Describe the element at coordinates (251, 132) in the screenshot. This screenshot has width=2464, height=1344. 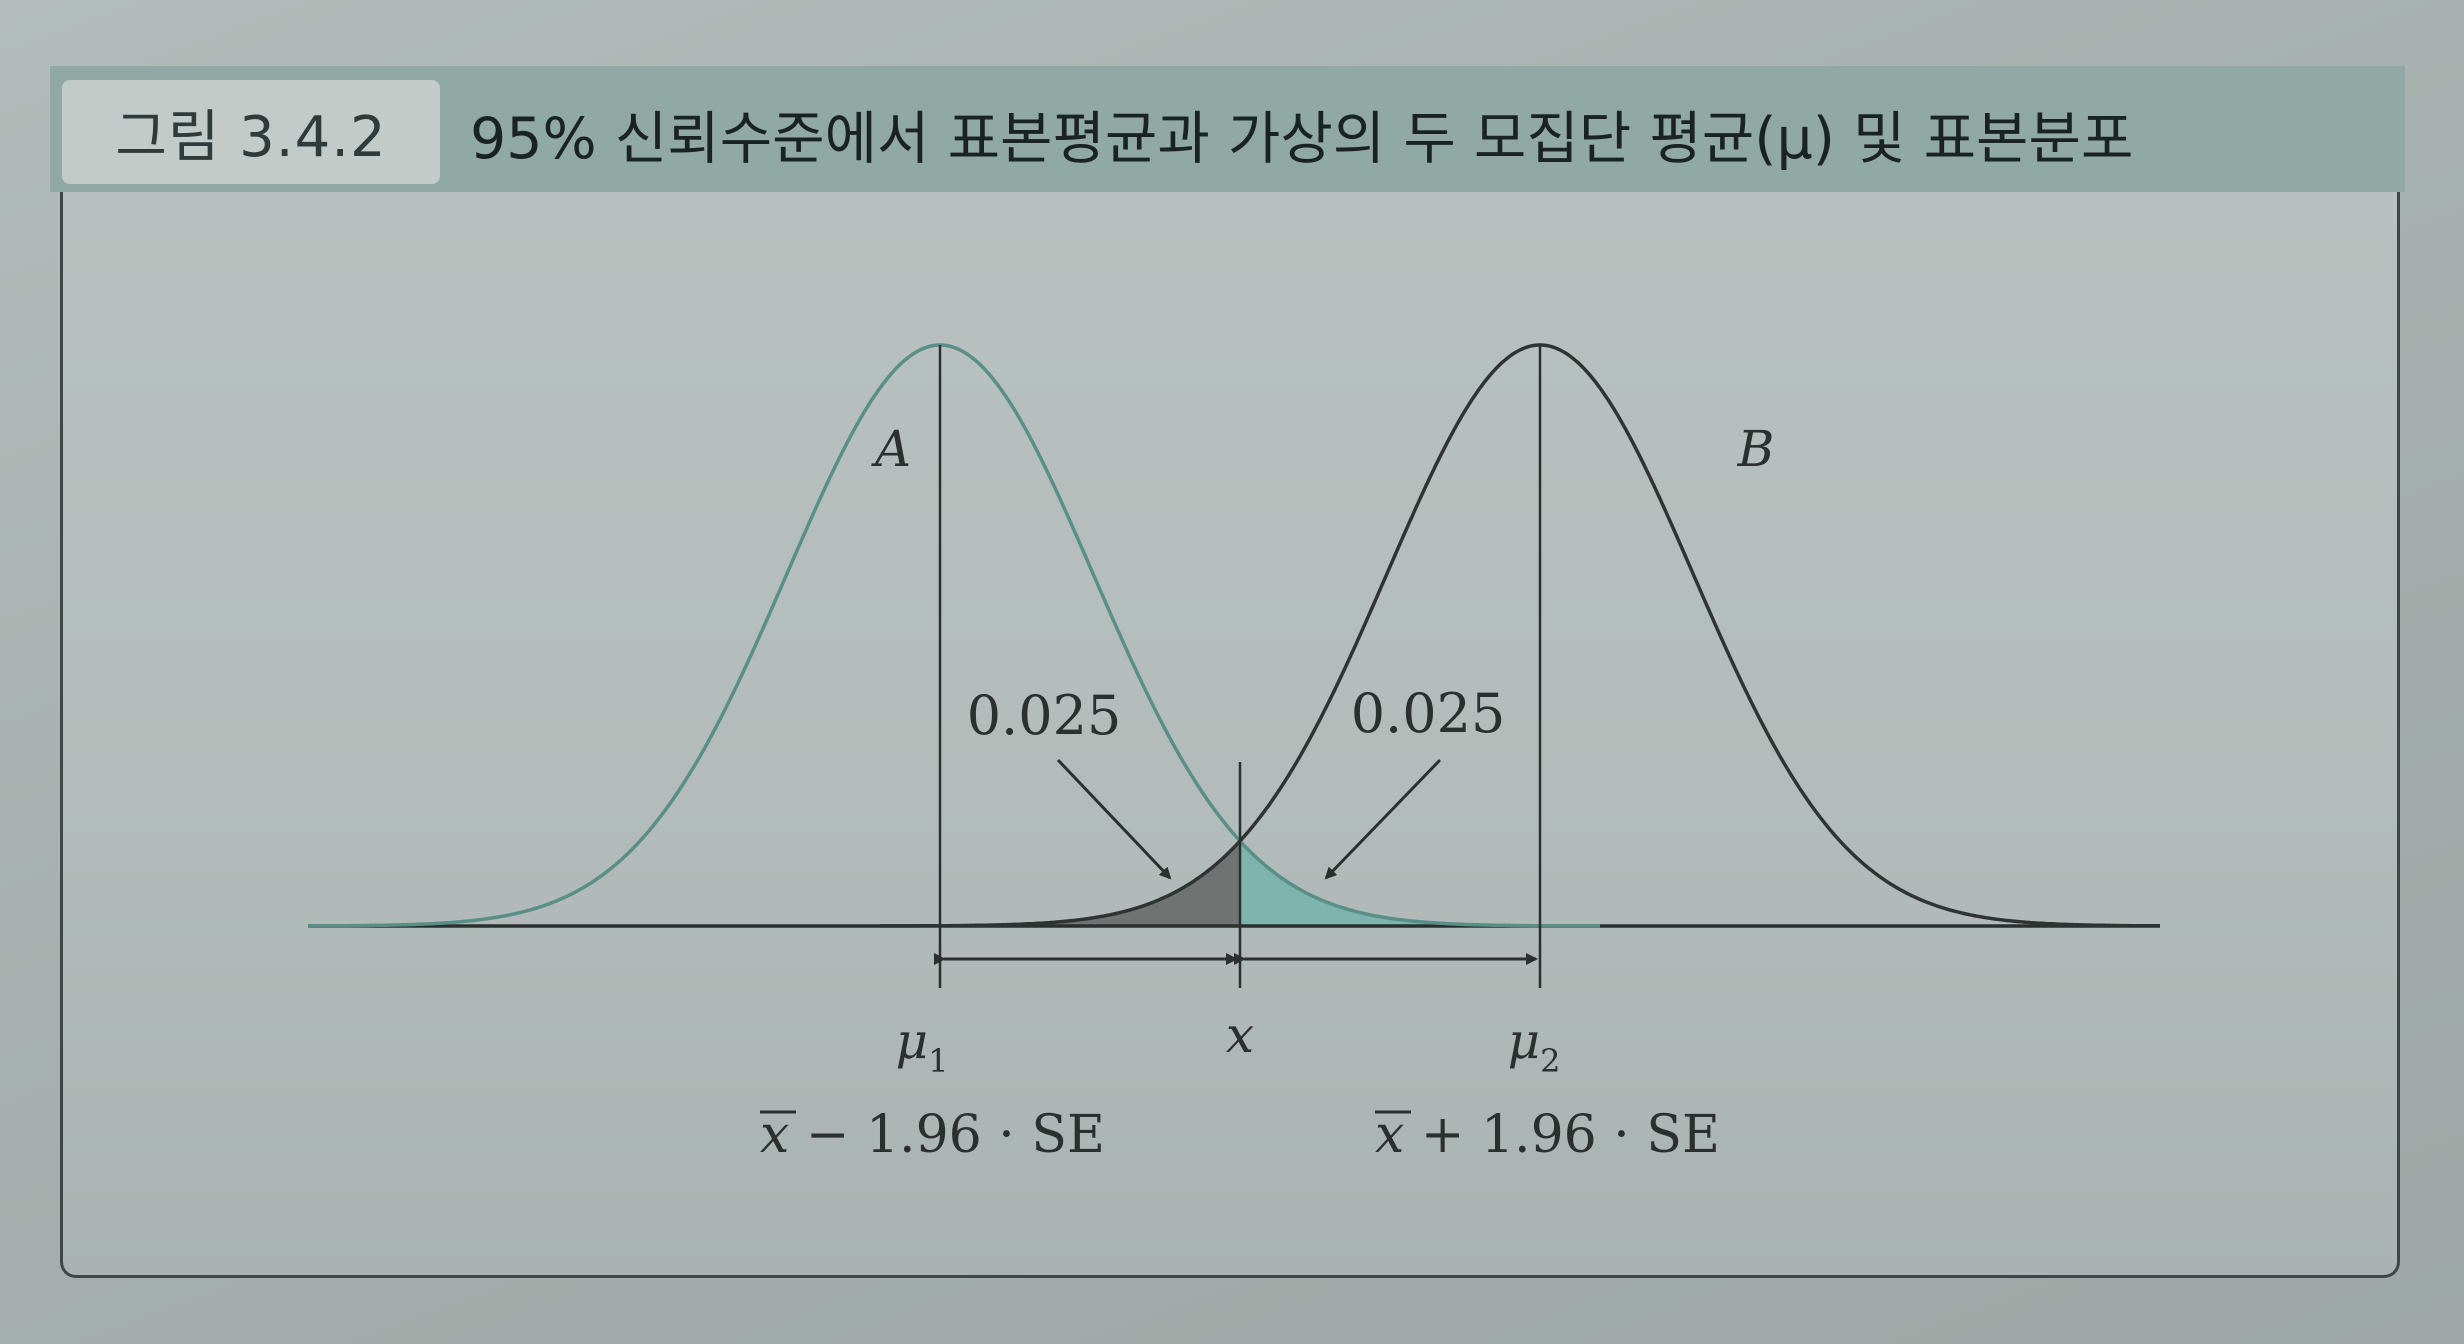
I see `figure-number-label: 그림 3.4.2` at that location.